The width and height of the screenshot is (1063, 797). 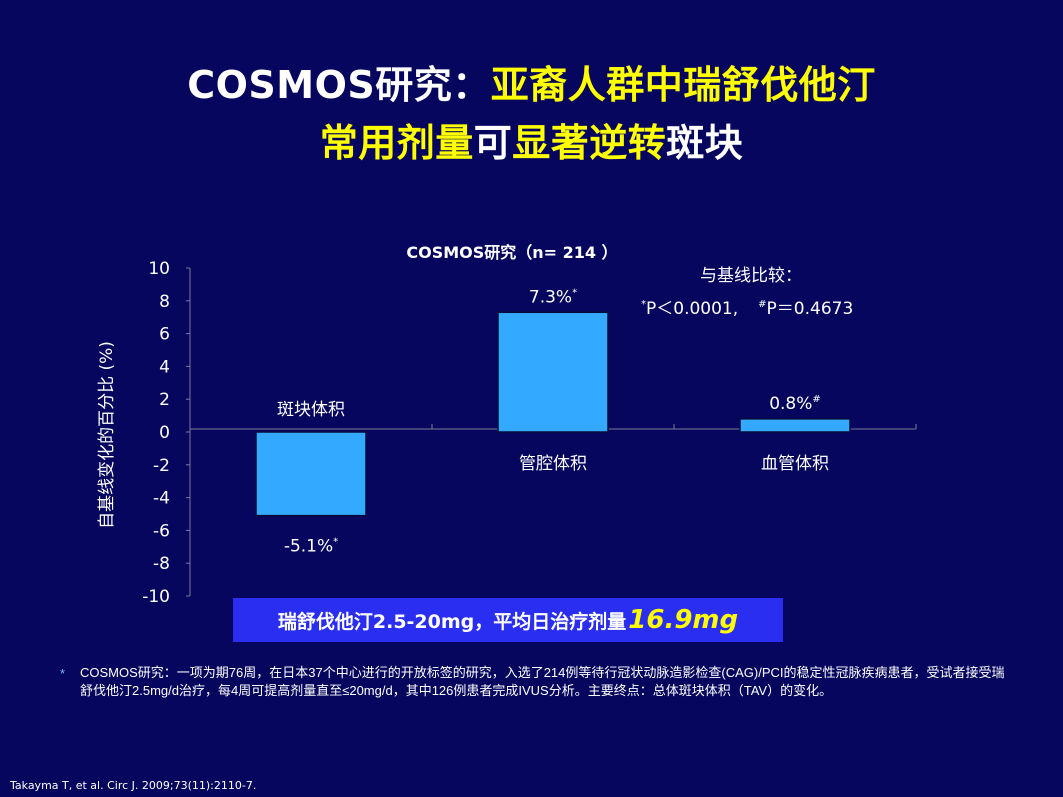 What do you see at coordinates (164, 367) in the screenshot?
I see `y-tick-label: 4` at bounding box center [164, 367].